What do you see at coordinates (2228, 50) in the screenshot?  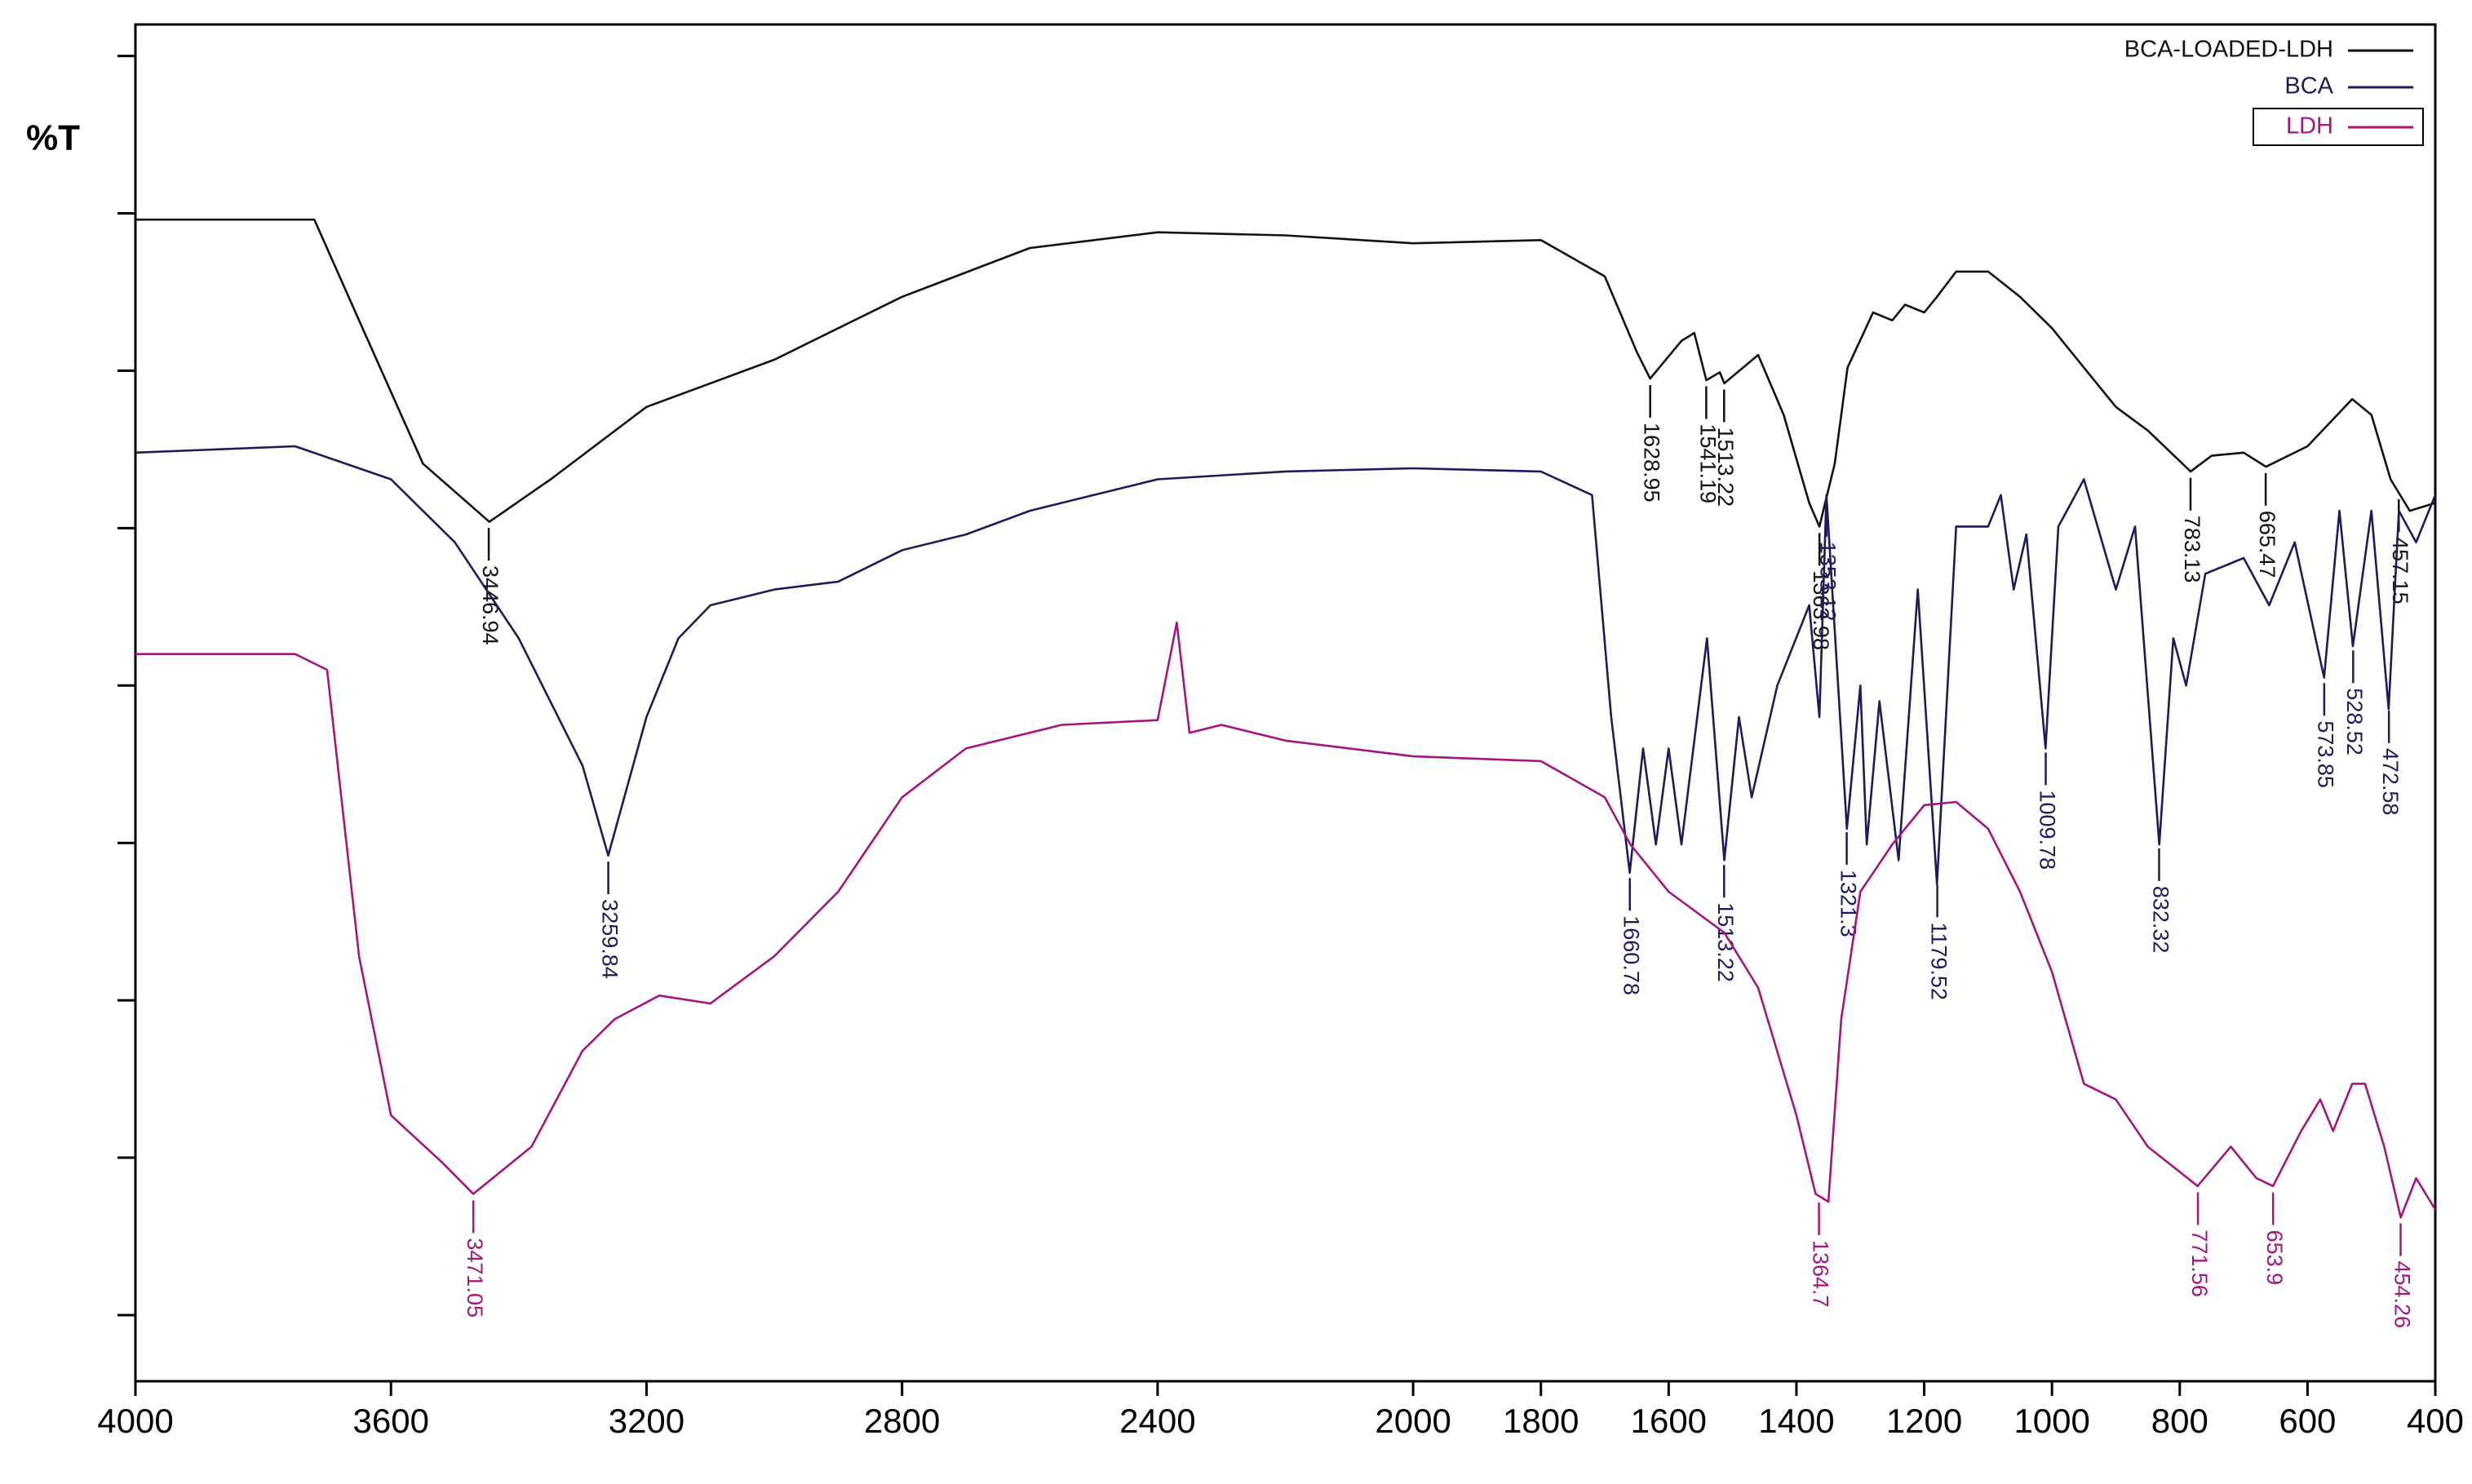 I see `legend-label: BCA-LOADED-LDH` at bounding box center [2228, 50].